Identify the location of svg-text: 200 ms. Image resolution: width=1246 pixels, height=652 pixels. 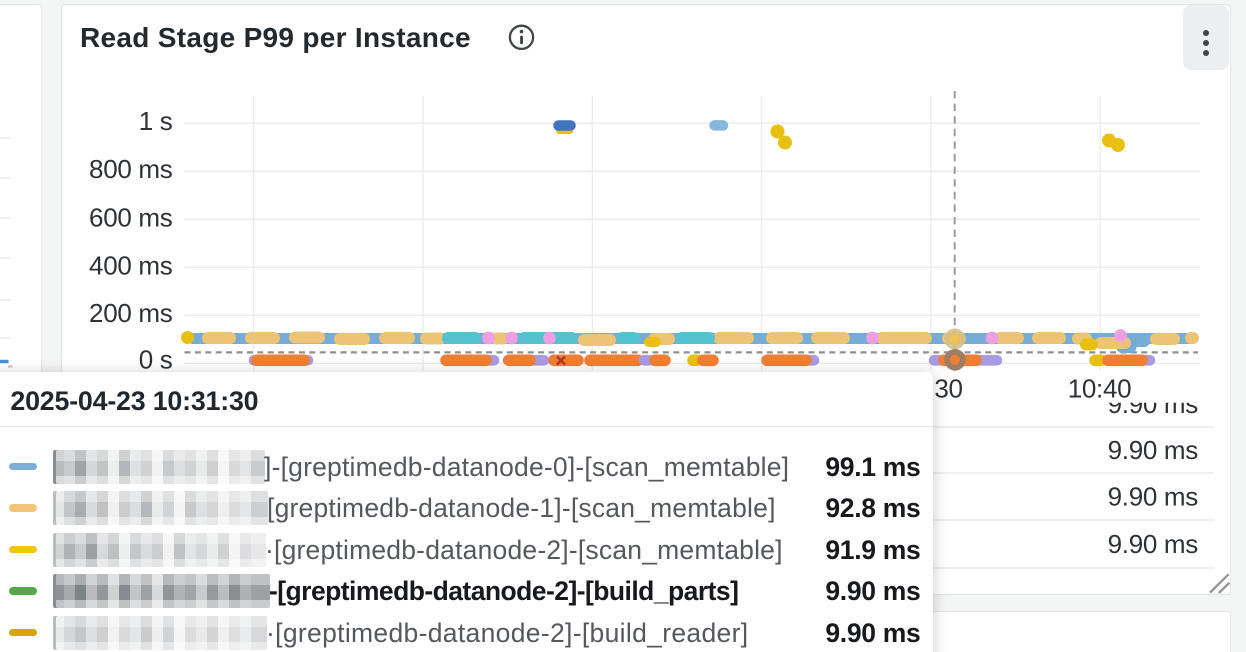
(131, 313).